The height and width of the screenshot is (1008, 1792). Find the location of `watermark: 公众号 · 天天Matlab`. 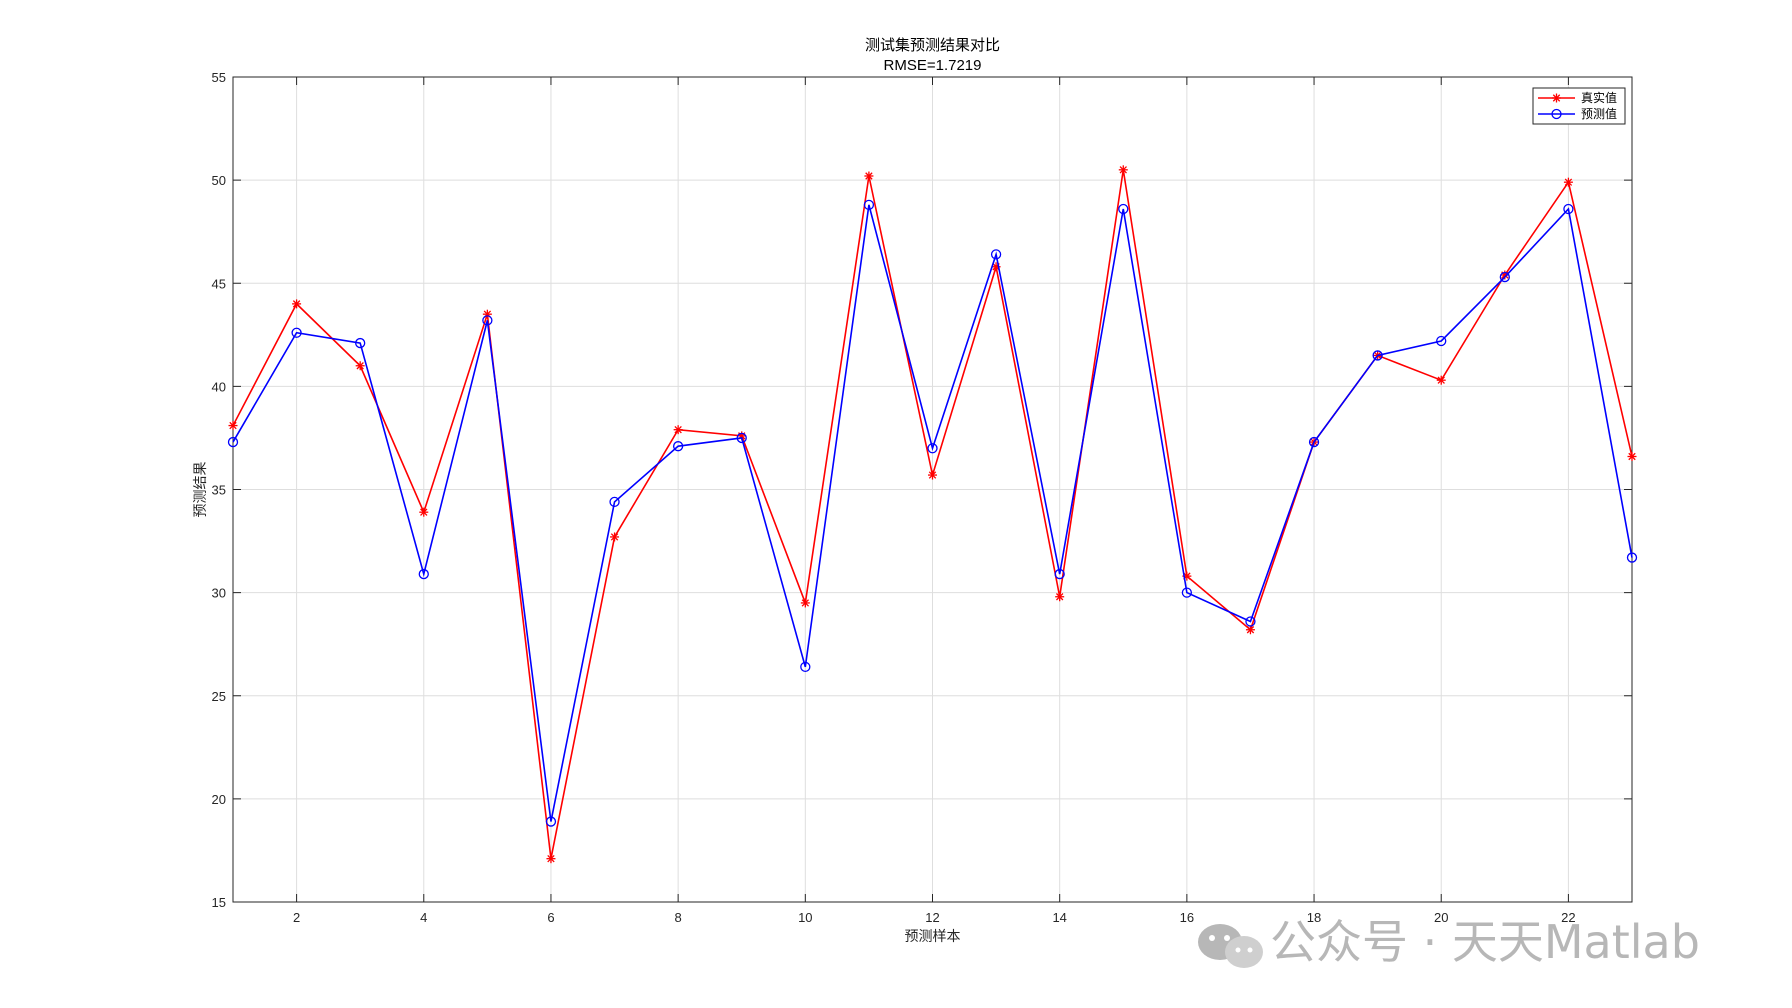

watermark: 公众号 · 天天Matlab is located at coordinates (1449, 942).